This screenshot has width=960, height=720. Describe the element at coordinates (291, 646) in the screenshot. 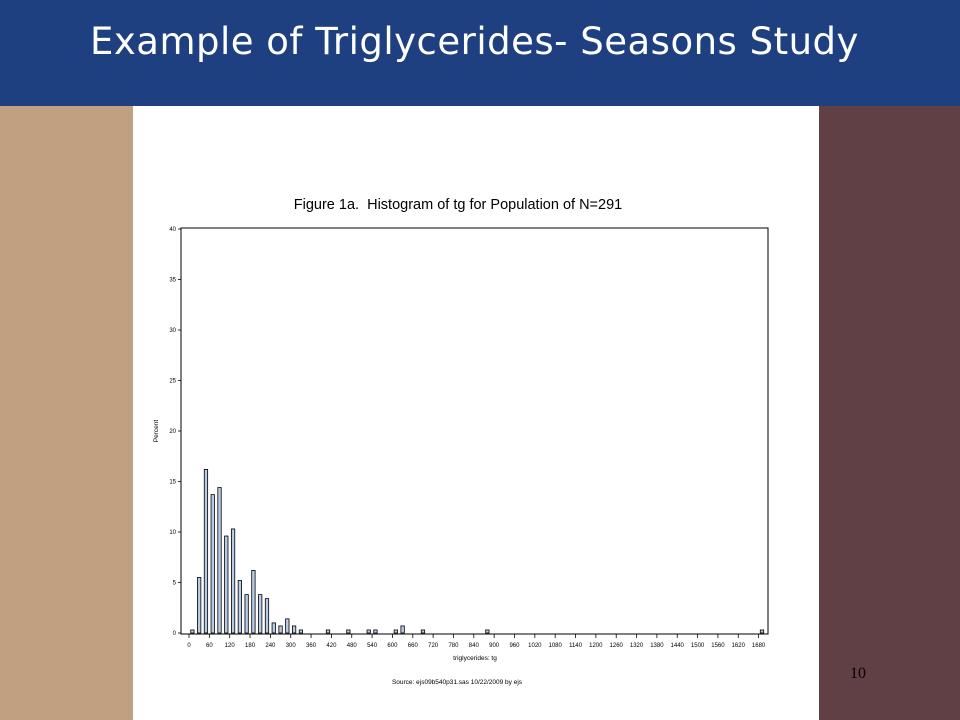

I see `x-tick-label: 300` at that location.